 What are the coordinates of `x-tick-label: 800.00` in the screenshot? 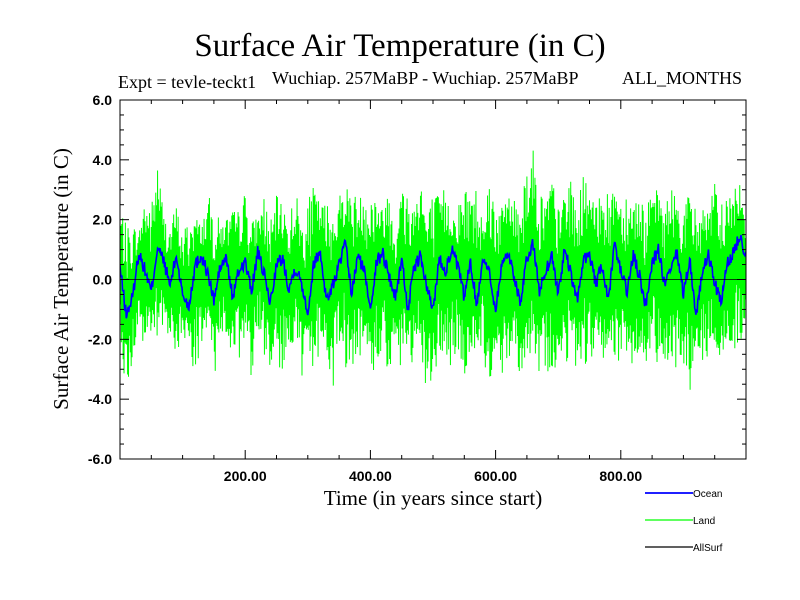 It's located at (620, 476).